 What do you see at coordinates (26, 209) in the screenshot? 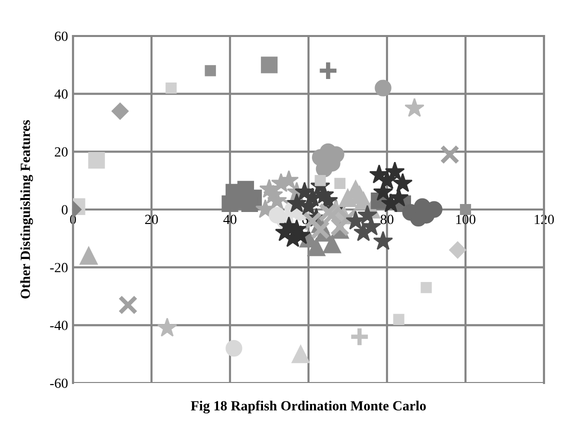
I see `y-axis-title: Other Distinguishing Features` at bounding box center [26, 209].